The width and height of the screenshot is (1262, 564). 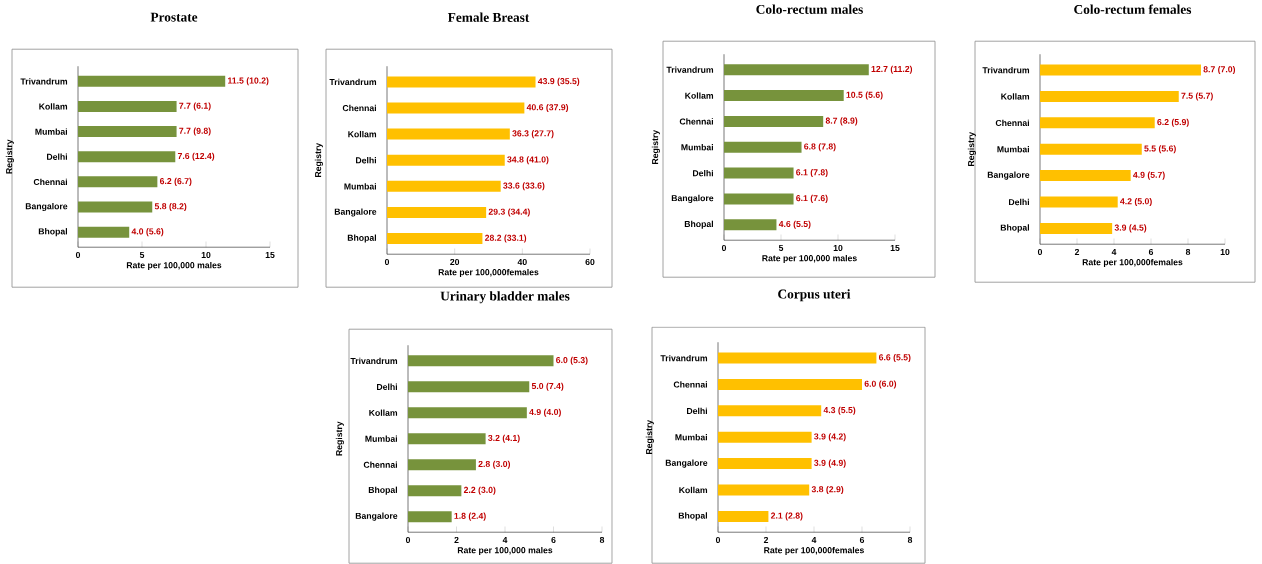 What do you see at coordinates (558, 81) in the screenshot?
I see `data-label: 43.9 (35.5)` at bounding box center [558, 81].